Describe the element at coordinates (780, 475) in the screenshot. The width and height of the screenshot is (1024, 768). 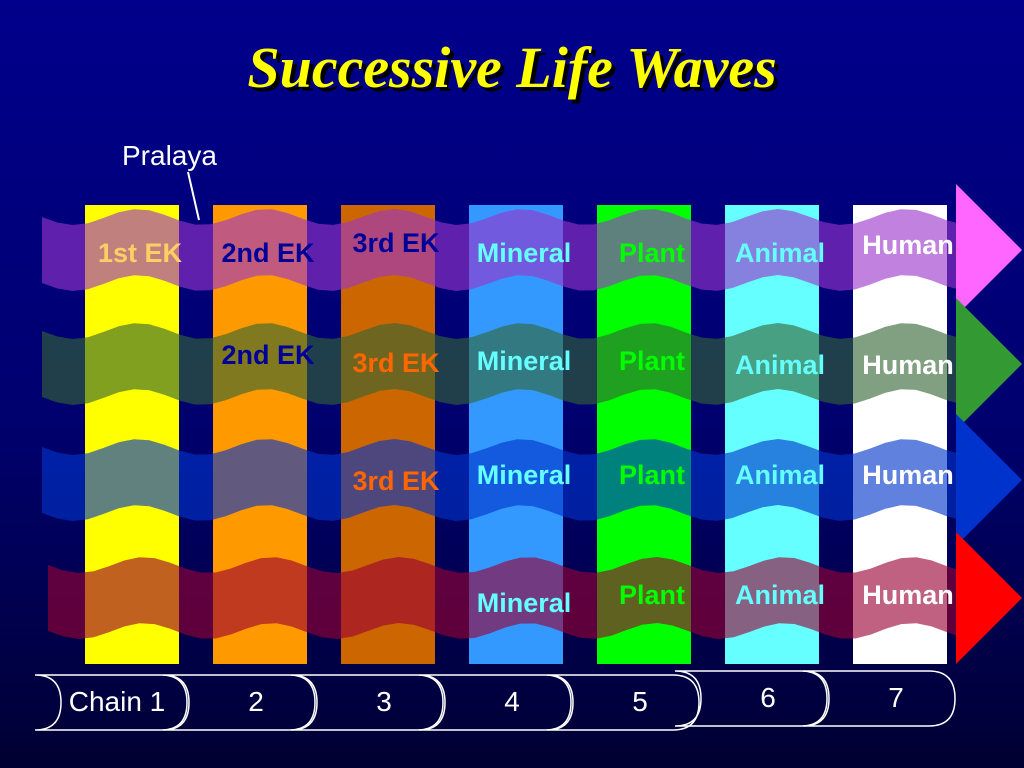
I see `wave-3-label-4: Animal` at that location.